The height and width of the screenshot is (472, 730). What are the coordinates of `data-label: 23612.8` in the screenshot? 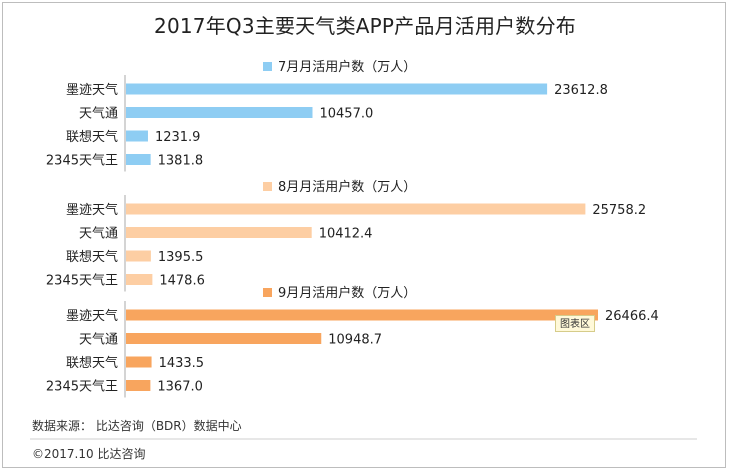 It's located at (581, 90).